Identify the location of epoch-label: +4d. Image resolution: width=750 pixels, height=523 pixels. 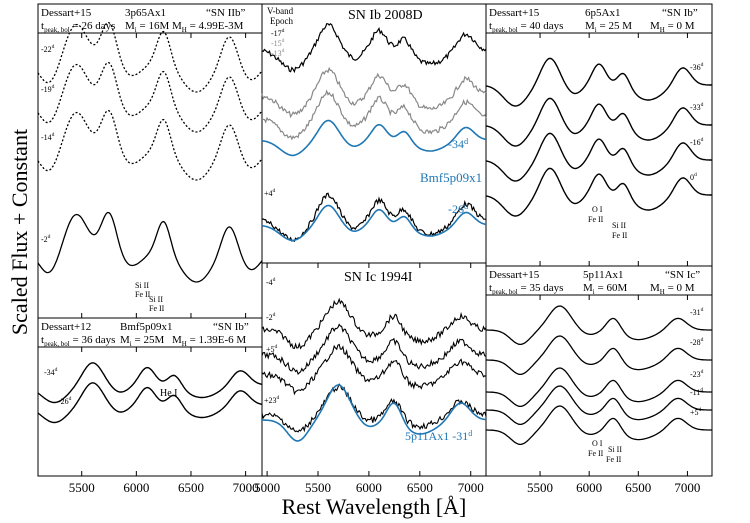
(270, 193).